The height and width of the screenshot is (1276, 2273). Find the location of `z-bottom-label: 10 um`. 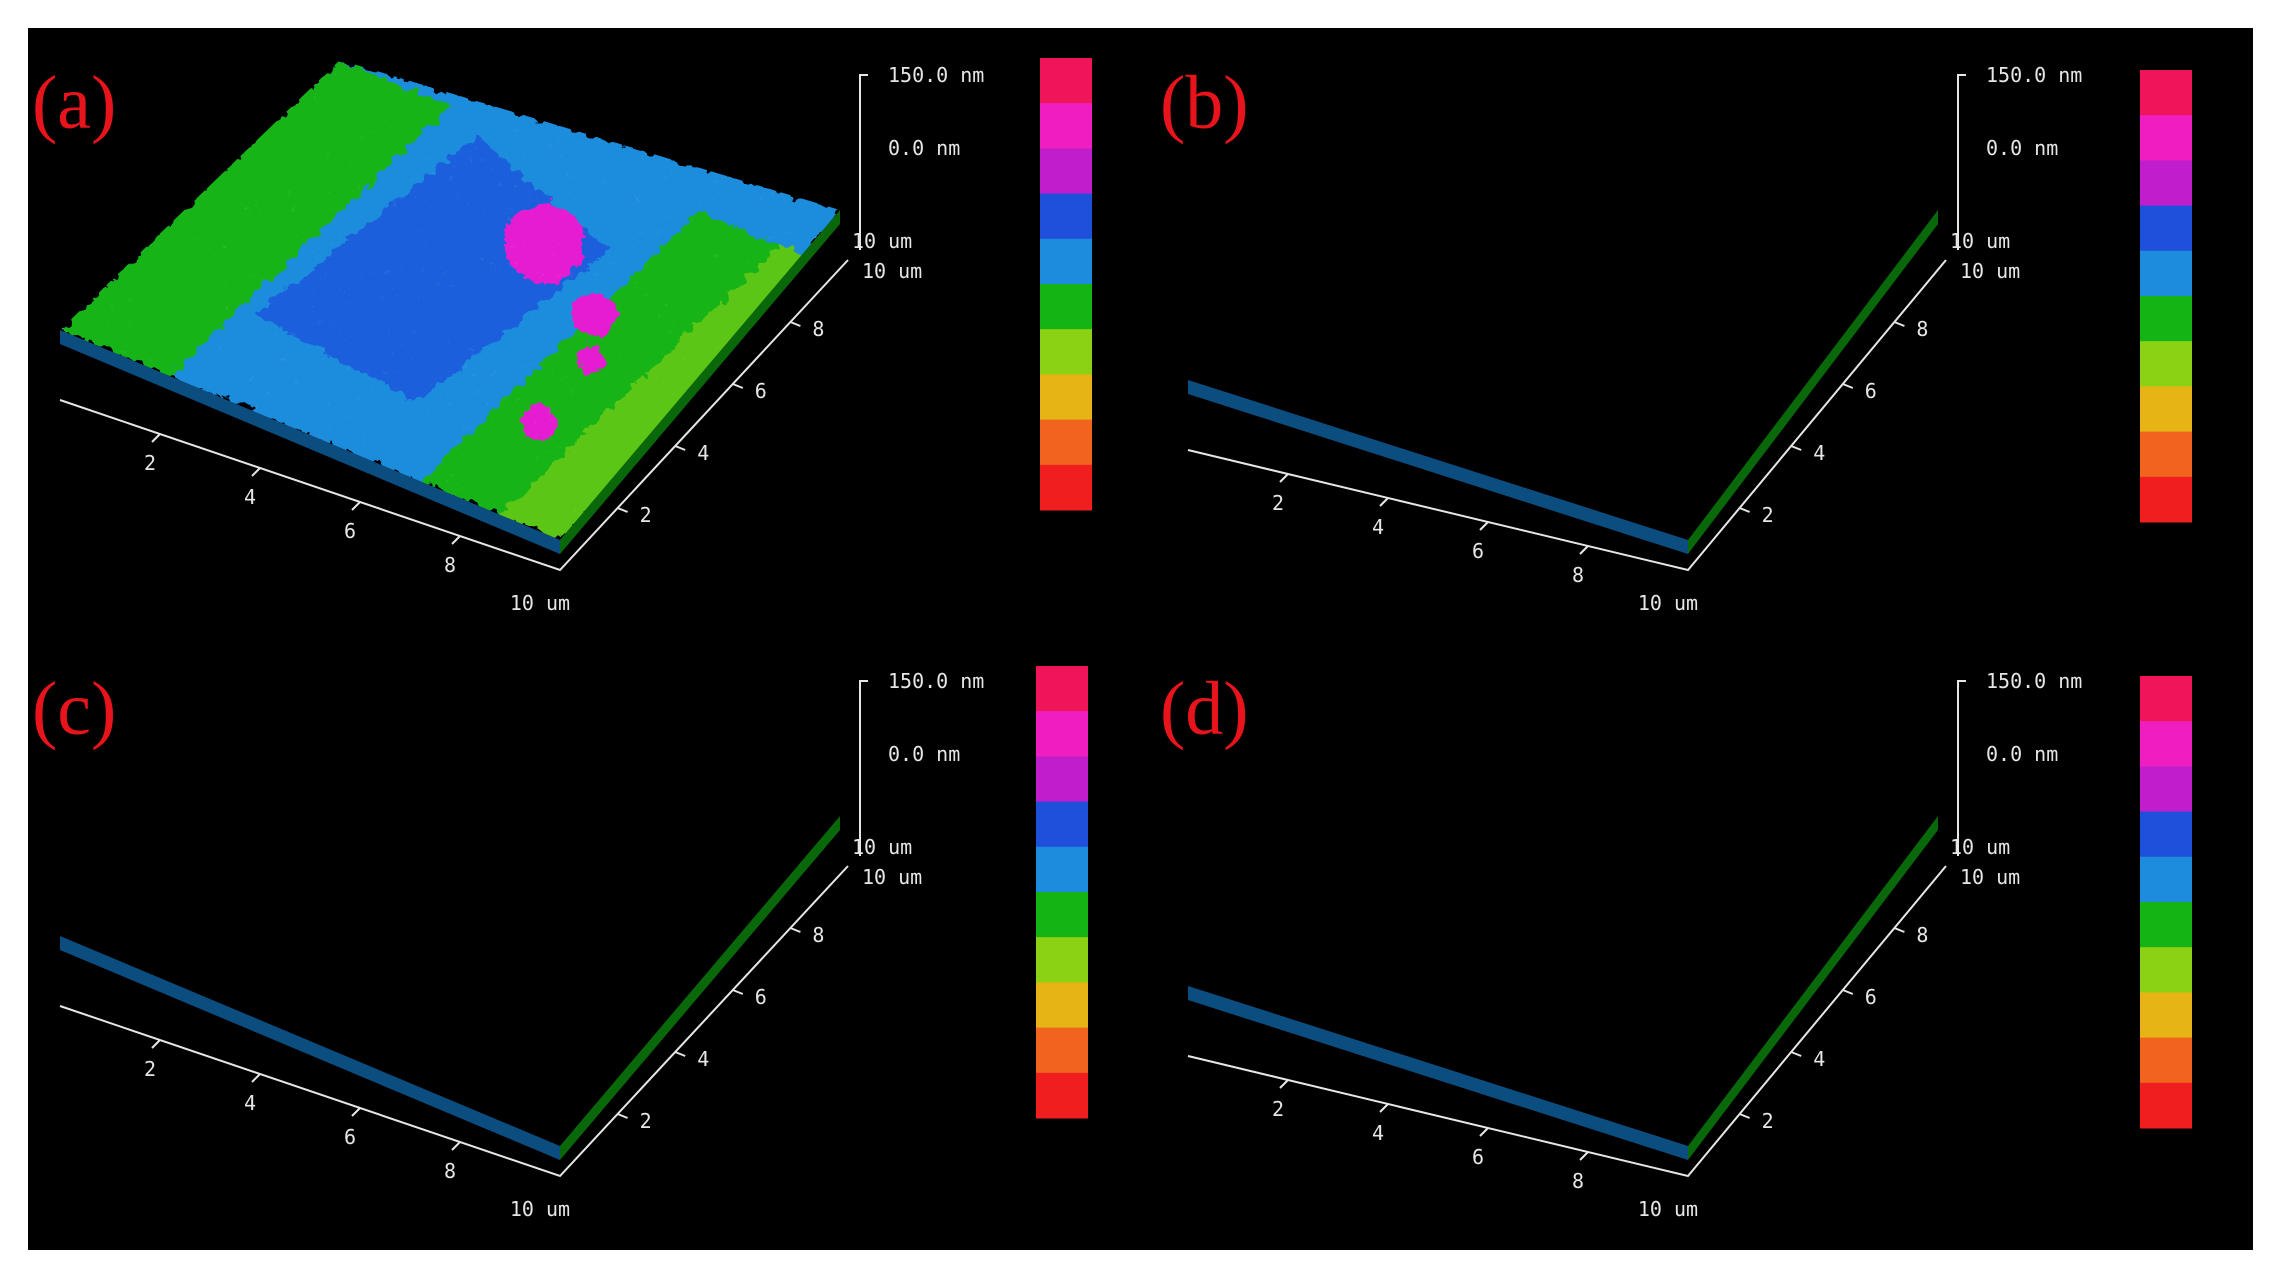

z-bottom-label: 10 um is located at coordinates (882, 241).